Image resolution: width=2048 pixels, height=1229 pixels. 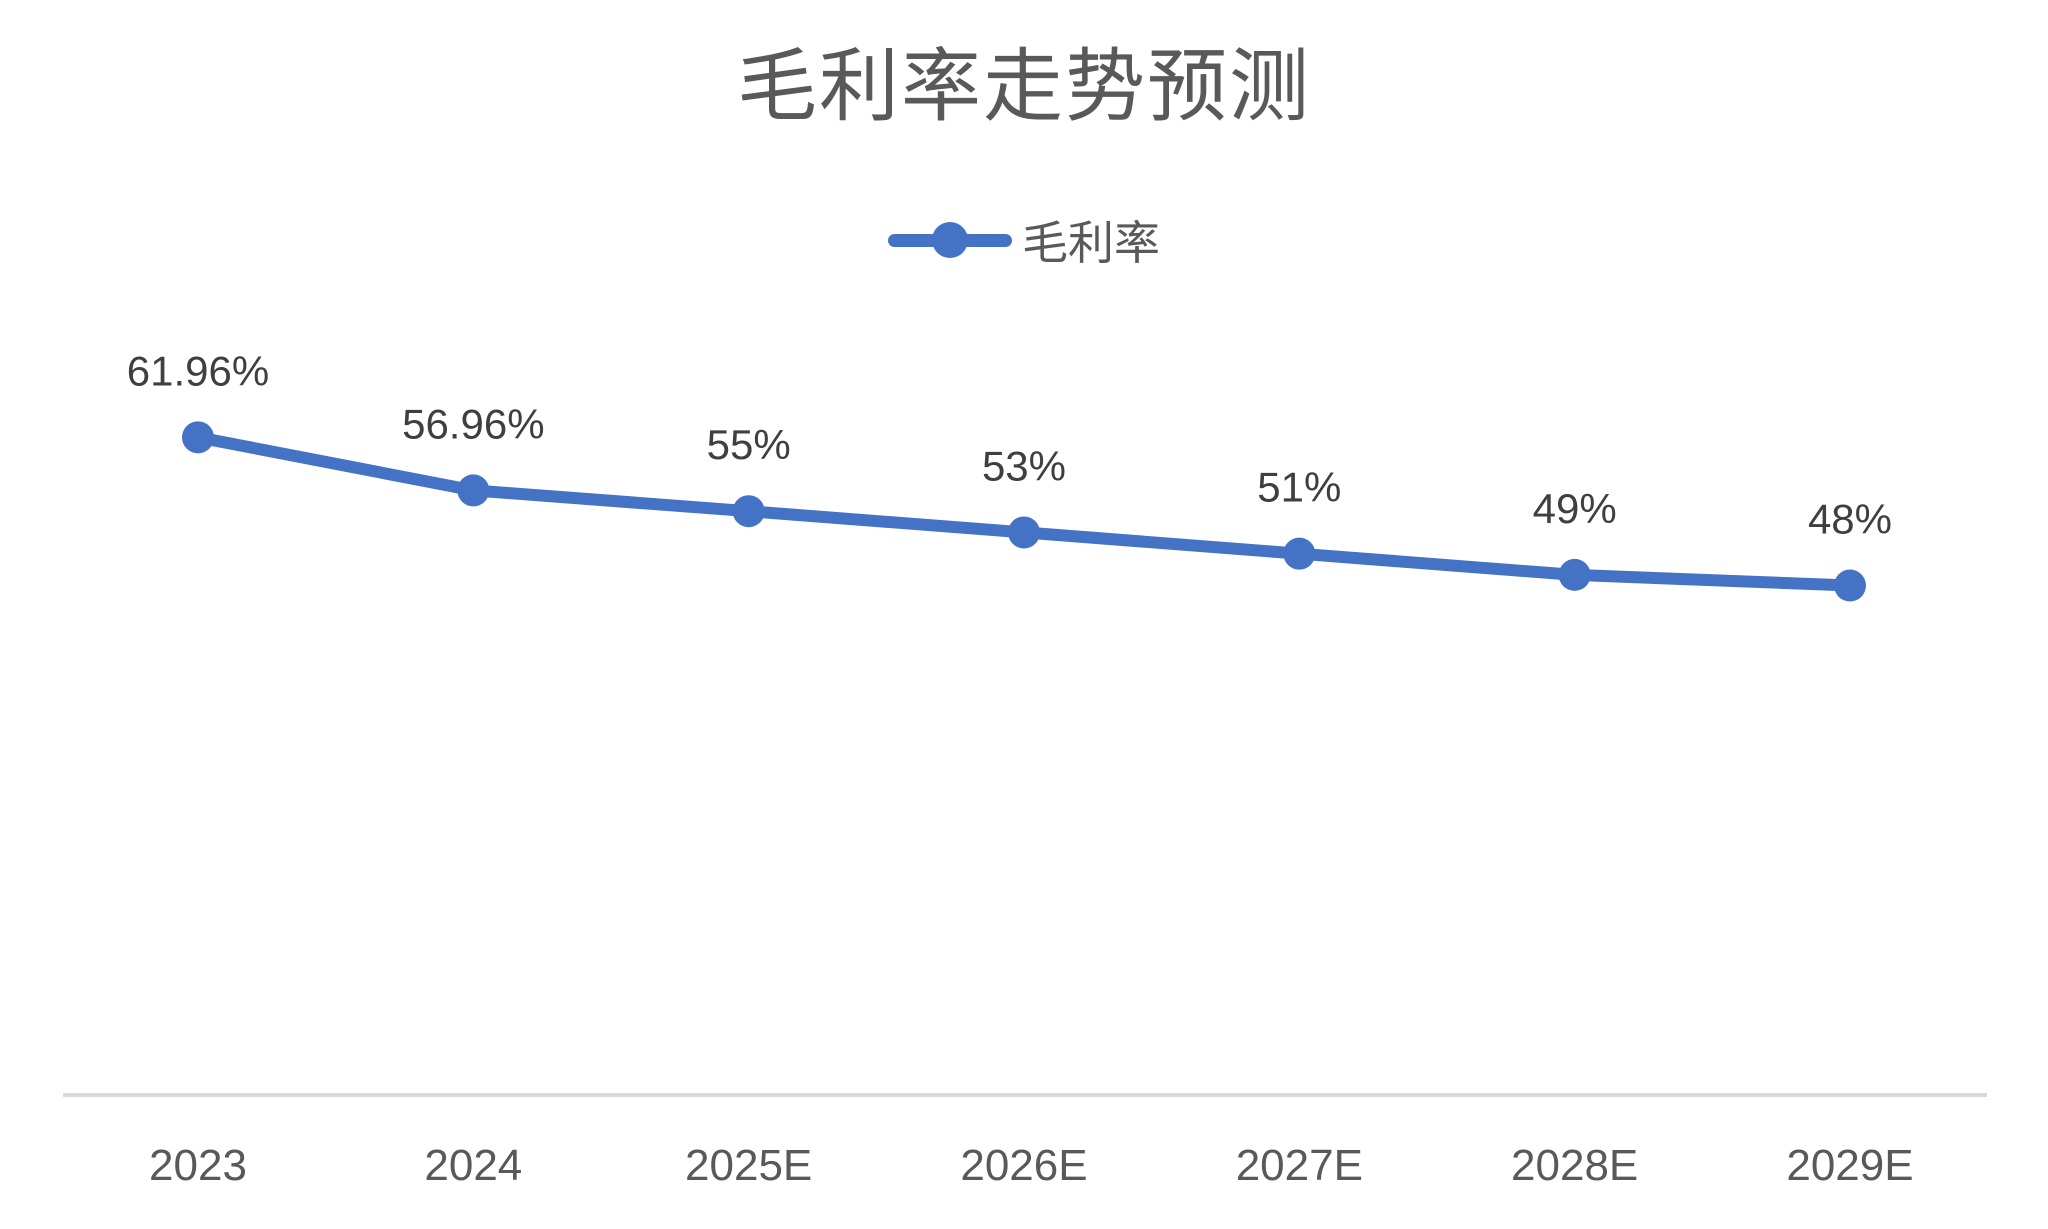 I want to click on x-axis-tick-label: 2026E, so click(x=1023, y=1165).